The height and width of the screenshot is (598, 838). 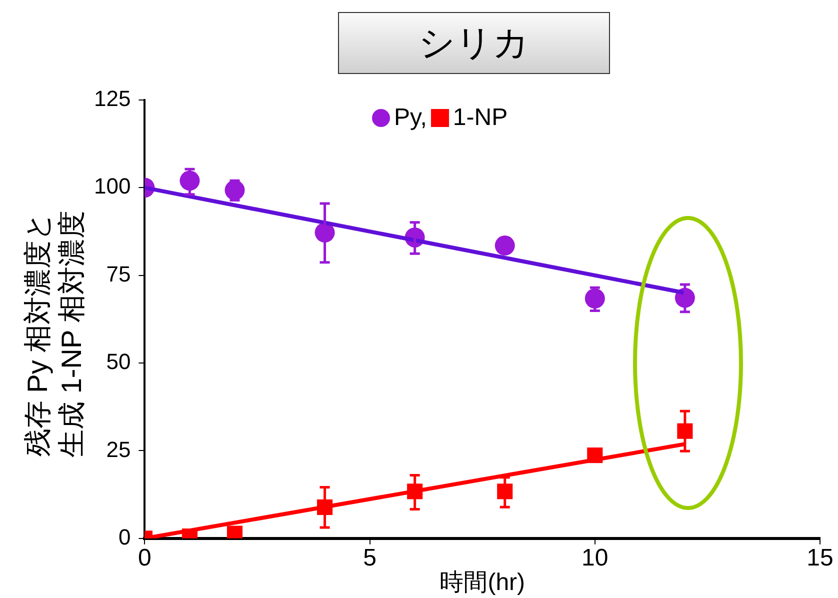 I want to click on y-tick-label: 125, so click(x=112, y=99).